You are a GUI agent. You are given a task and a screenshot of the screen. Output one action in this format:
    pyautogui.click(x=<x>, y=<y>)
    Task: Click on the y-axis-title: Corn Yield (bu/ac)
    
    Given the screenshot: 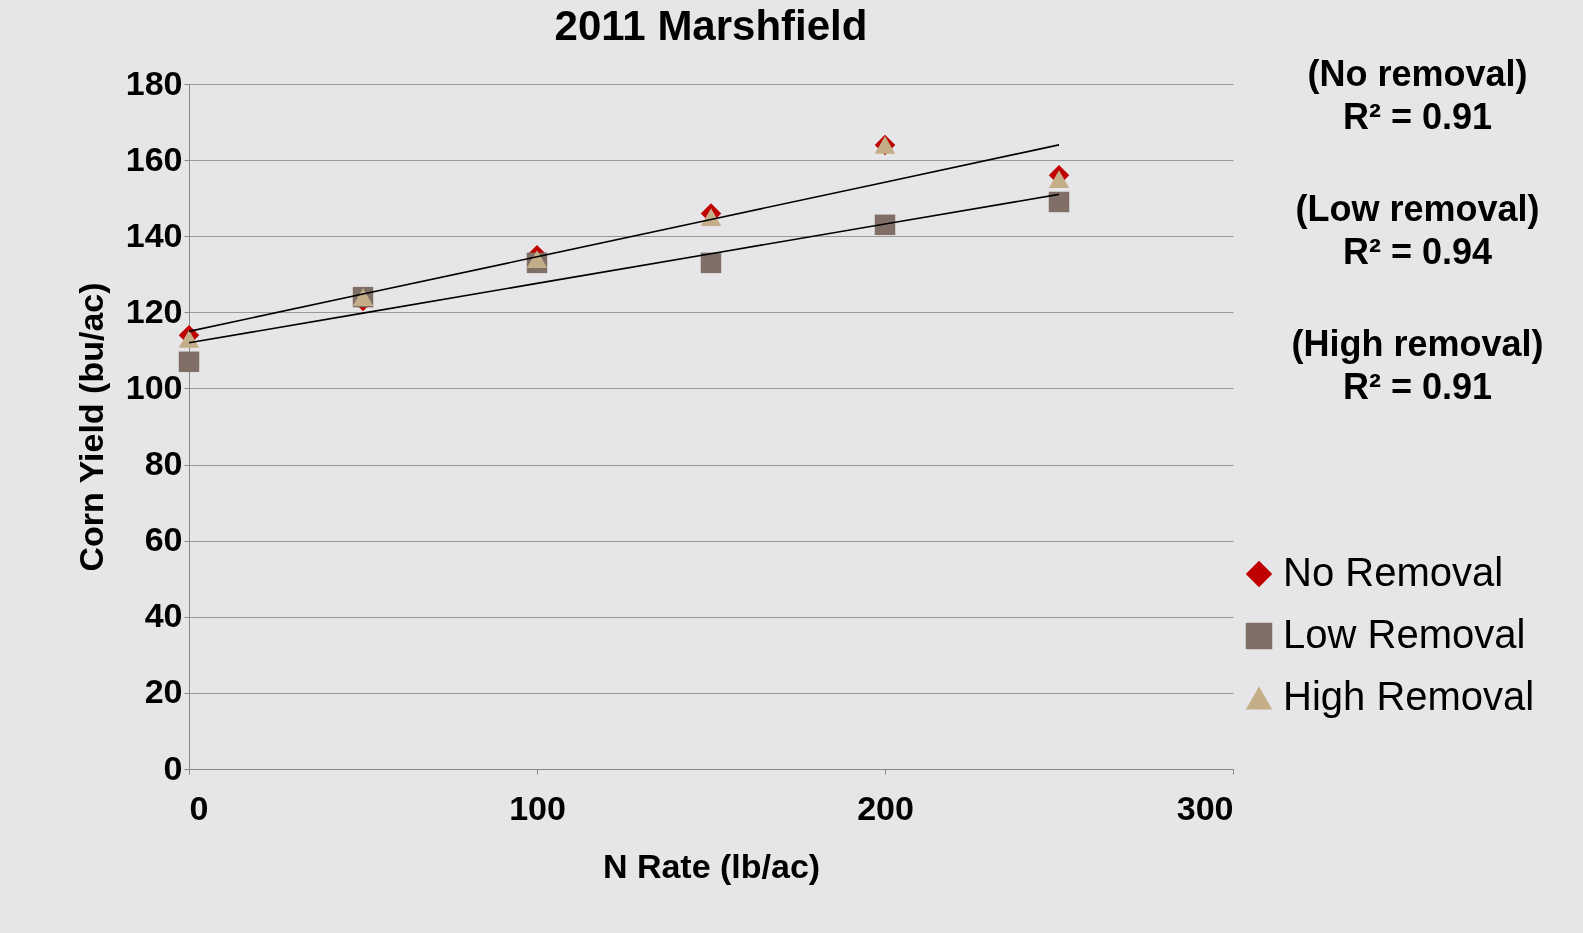 What is the action you would take?
    pyautogui.click(x=90, y=427)
    